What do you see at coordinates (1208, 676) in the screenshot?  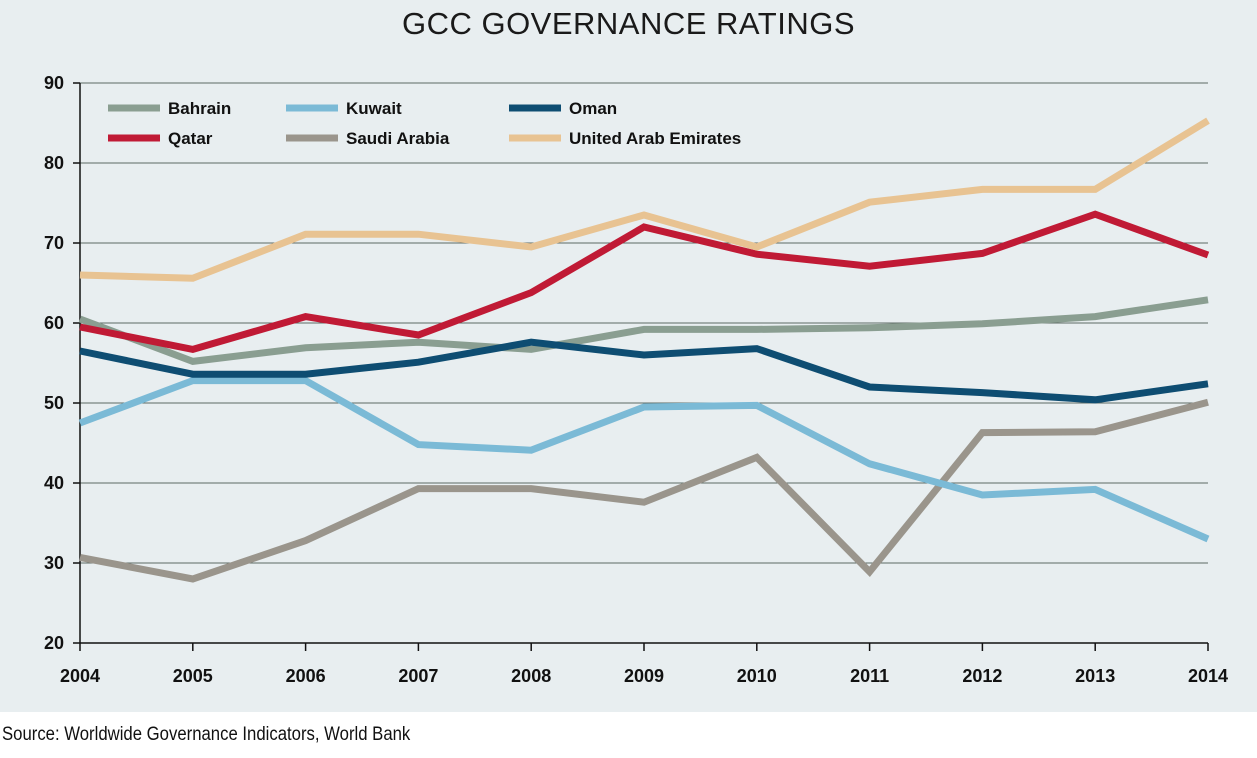 I see `x-tick-label: 2014` at bounding box center [1208, 676].